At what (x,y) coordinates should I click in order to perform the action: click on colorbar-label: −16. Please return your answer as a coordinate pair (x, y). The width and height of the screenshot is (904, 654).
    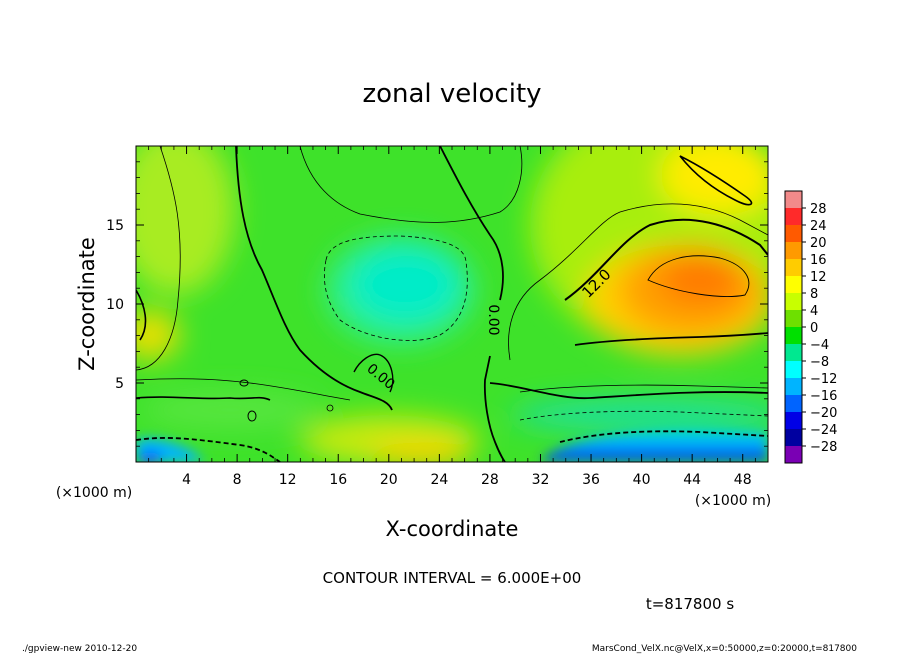
    Looking at the image, I should click on (823, 396).